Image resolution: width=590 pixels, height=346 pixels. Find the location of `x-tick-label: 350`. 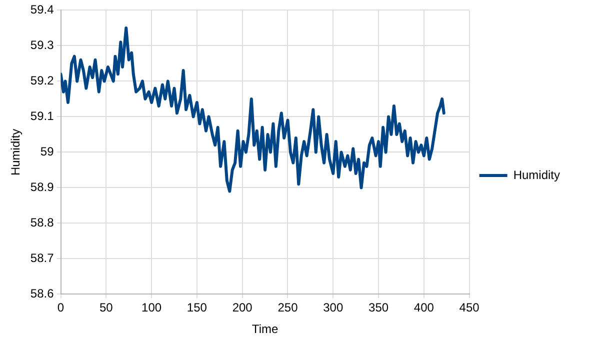

x-tick-label: 350 is located at coordinates (378, 307).